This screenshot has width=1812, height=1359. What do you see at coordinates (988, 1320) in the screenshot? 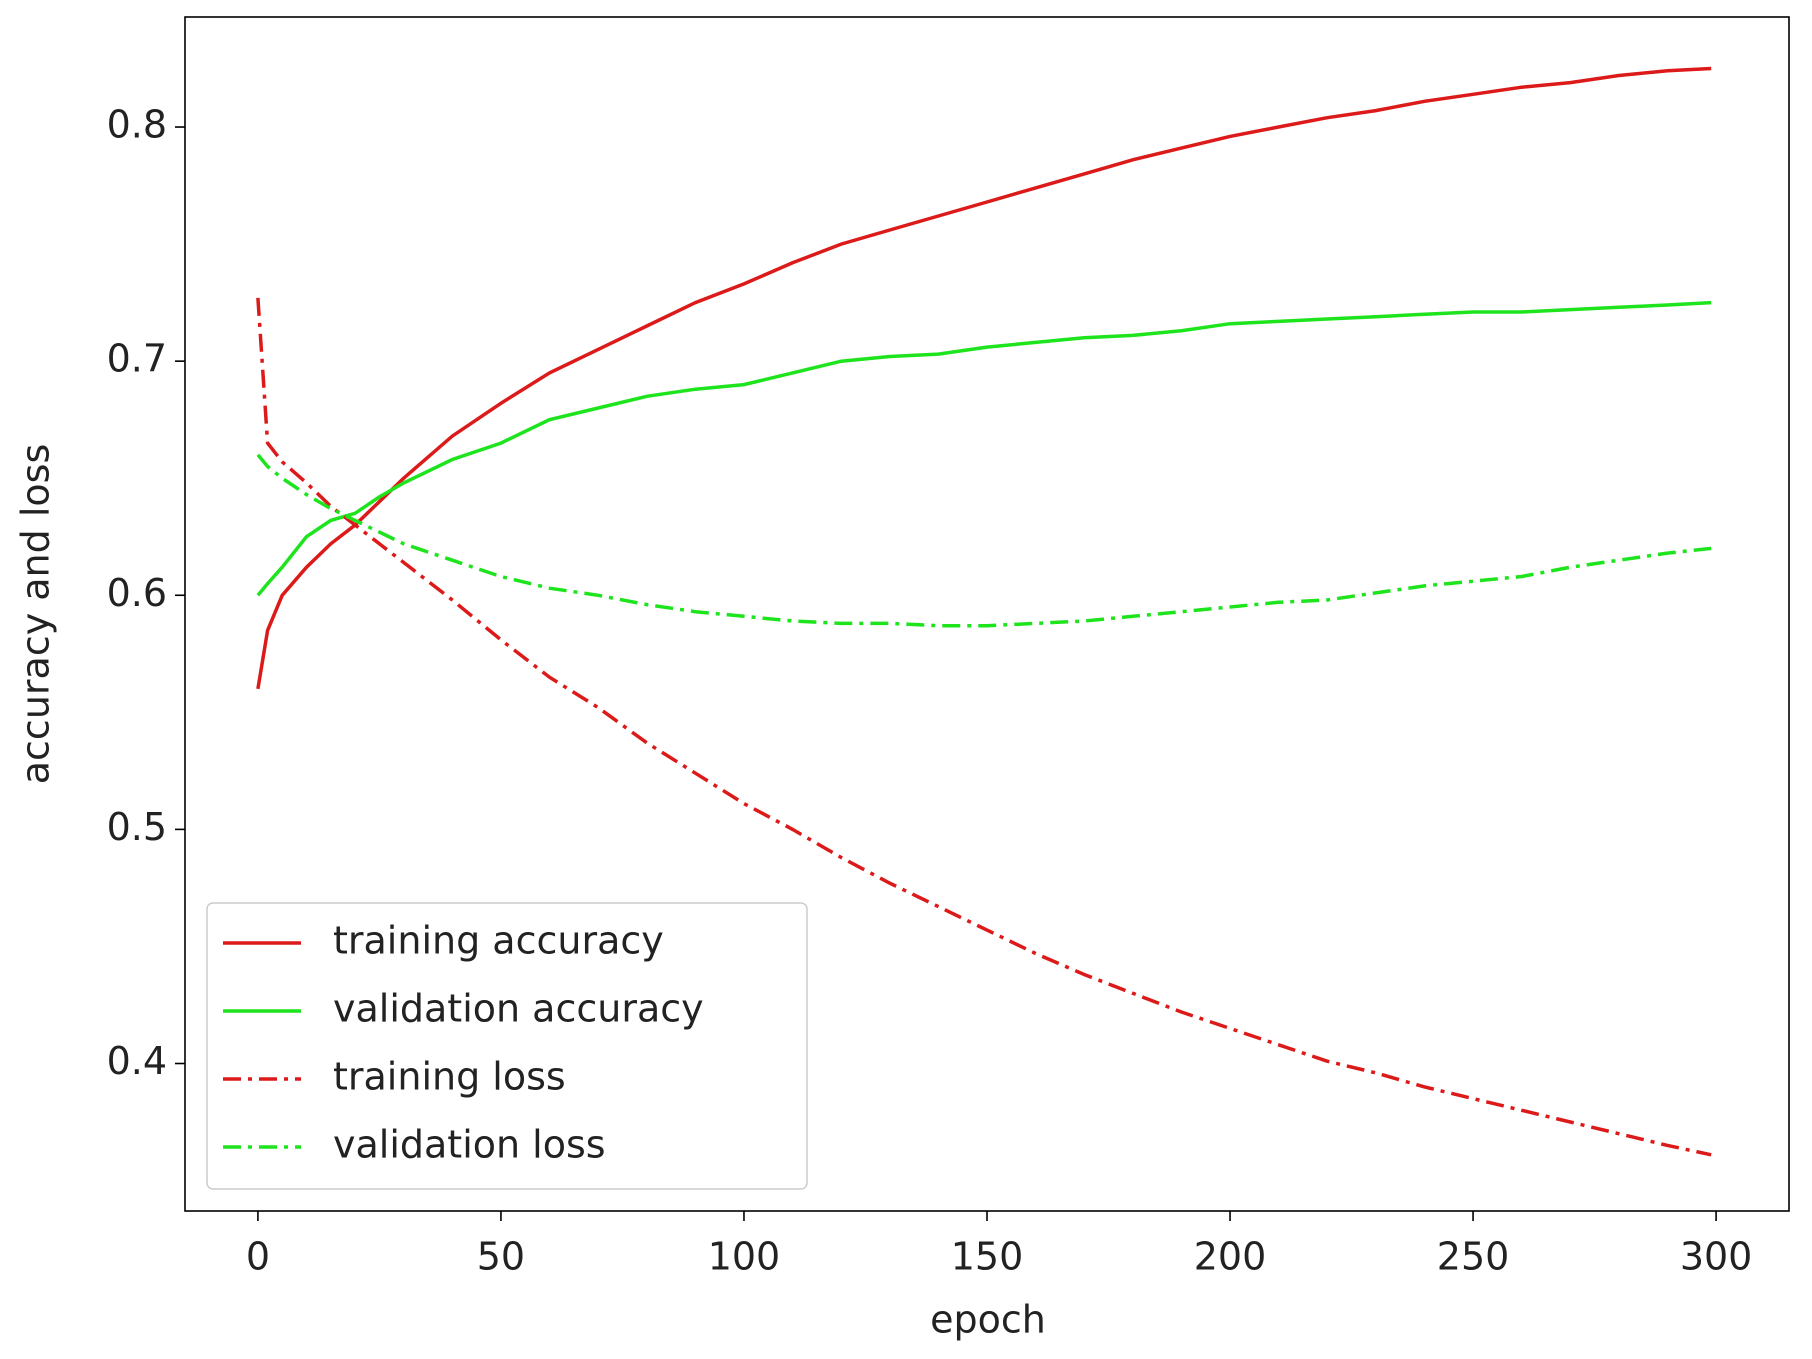
I see `x-axis-label: epoch` at bounding box center [988, 1320].